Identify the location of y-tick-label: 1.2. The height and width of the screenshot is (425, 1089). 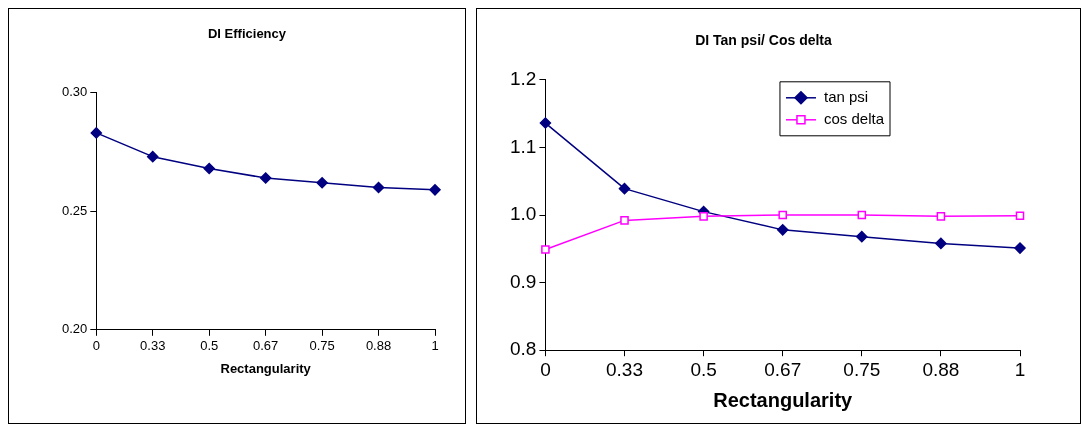
(523, 79).